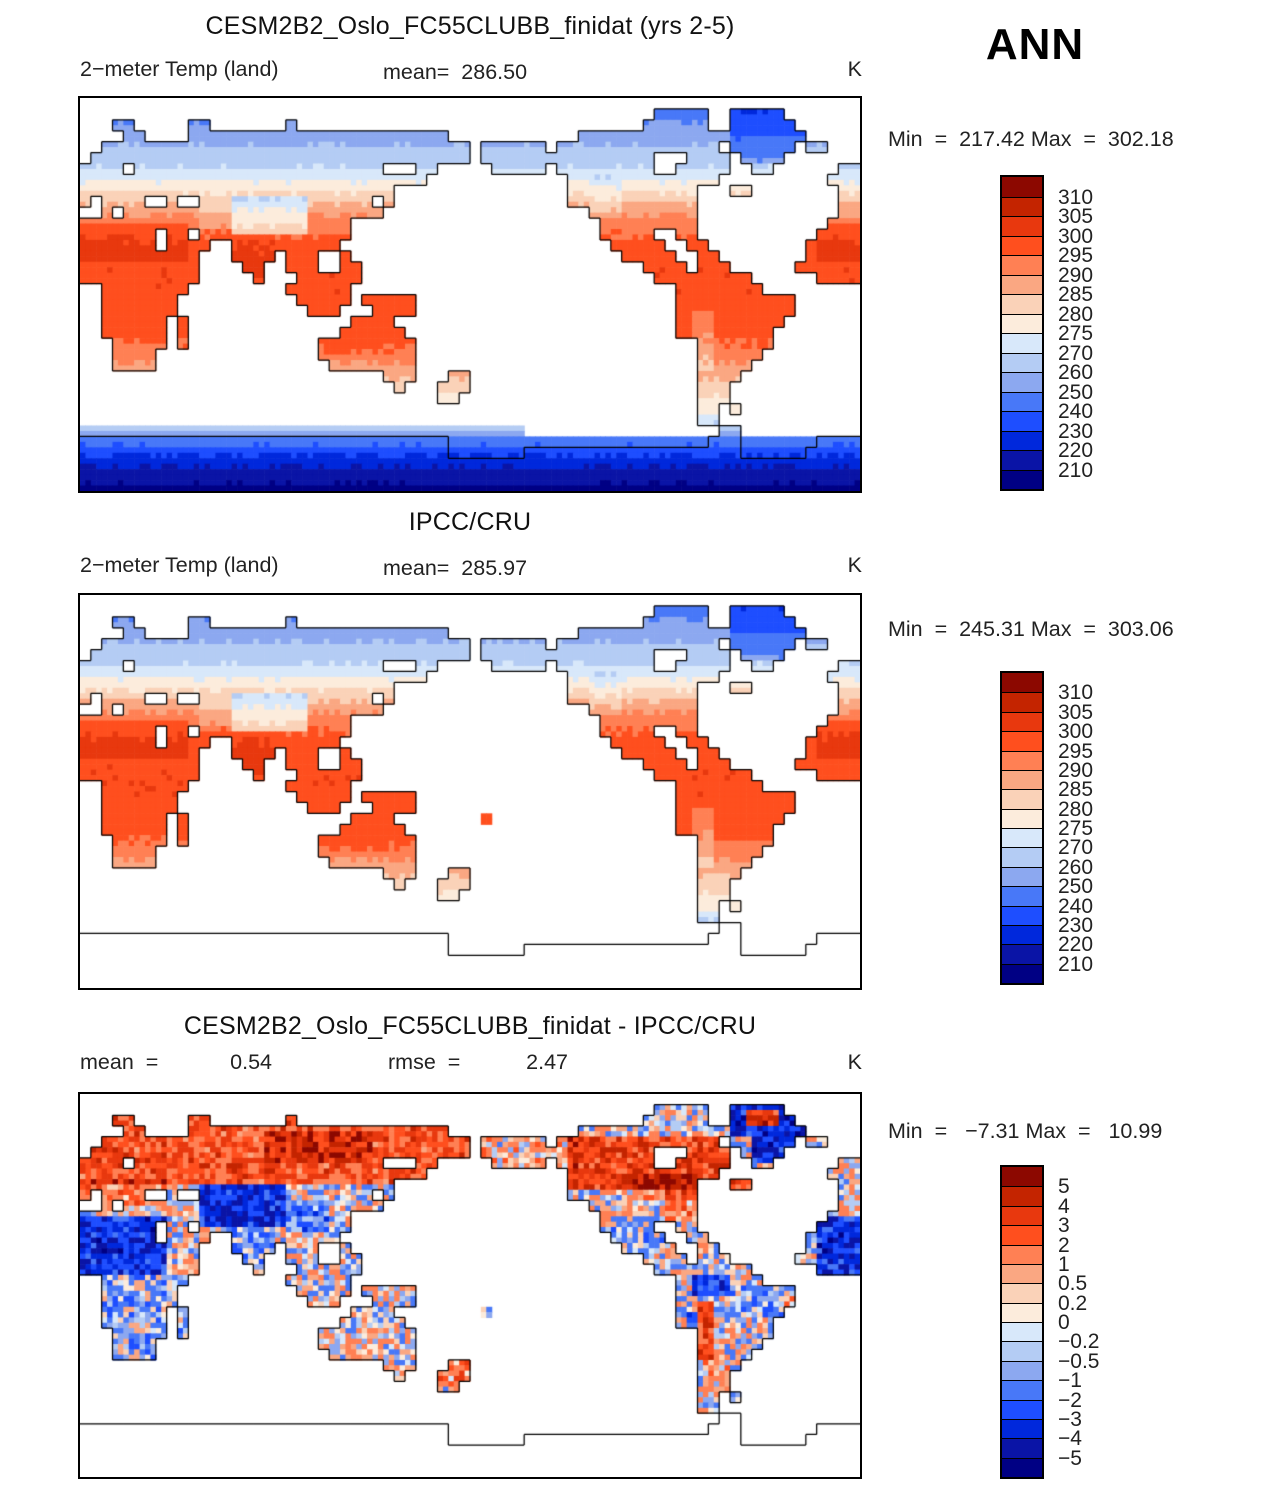  Describe the element at coordinates (1064, 1322) in the screenshot. I see `colorbar-tick-label: 0` at that location.